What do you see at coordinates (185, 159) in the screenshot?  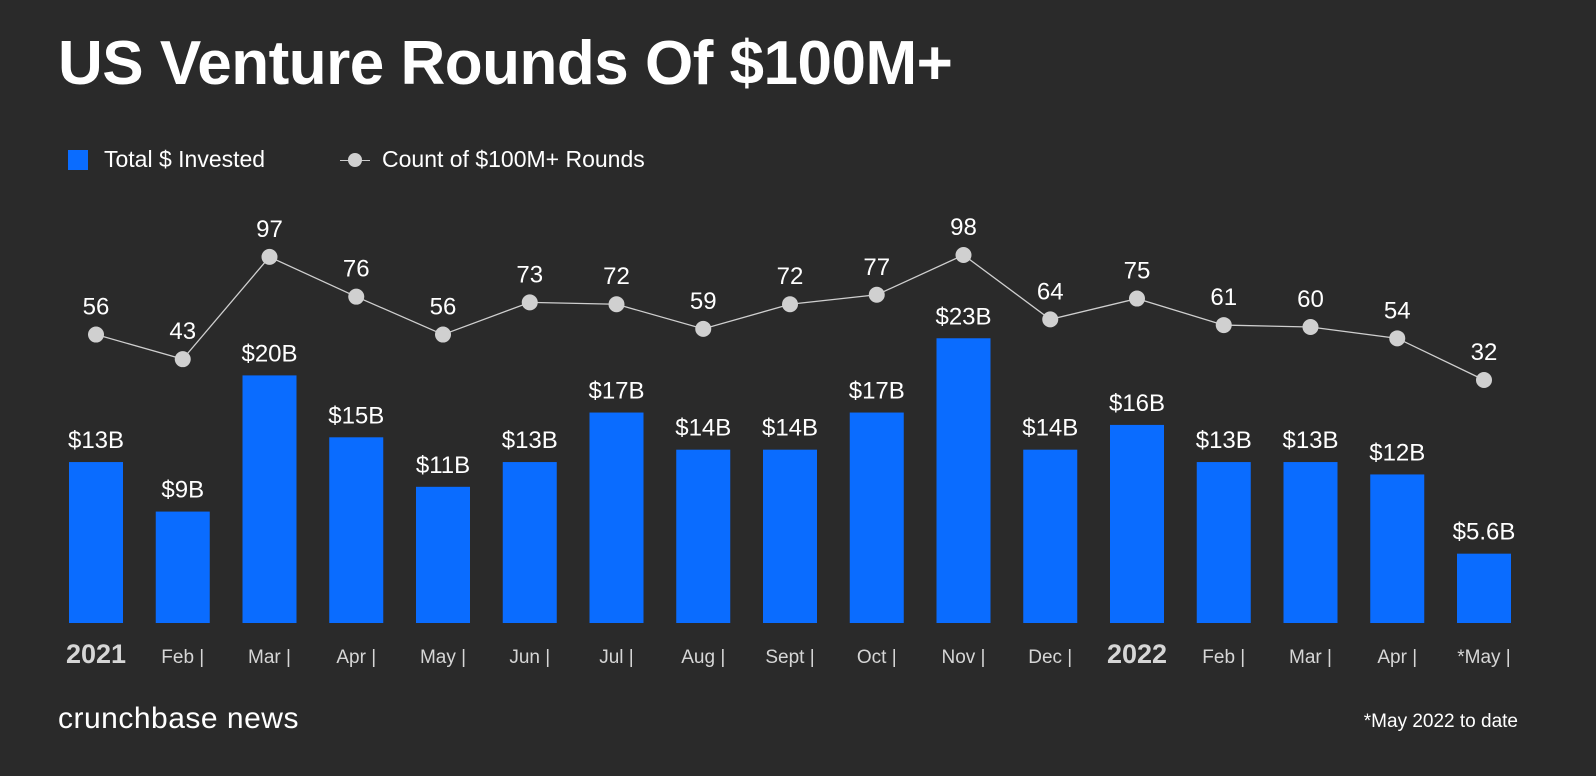 I see `legend-label: Total $ Invested` at bounding box center [185, 159].